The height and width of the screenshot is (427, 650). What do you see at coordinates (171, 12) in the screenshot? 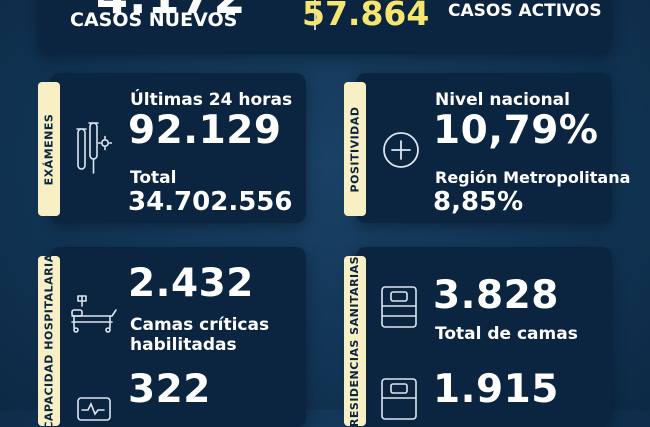
I see `new-cases-value: 4.172` at bounding box center [171, 12].